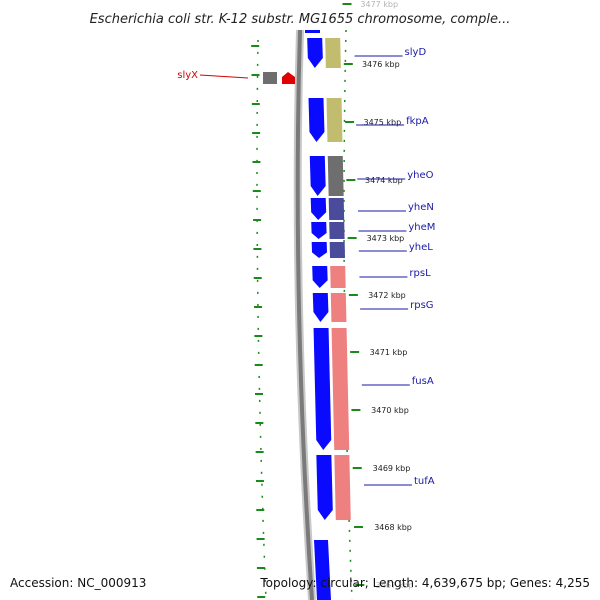 The image size is (600, 600). I want to click on accession-label: Accession: NC_000913, so click(78, 583).